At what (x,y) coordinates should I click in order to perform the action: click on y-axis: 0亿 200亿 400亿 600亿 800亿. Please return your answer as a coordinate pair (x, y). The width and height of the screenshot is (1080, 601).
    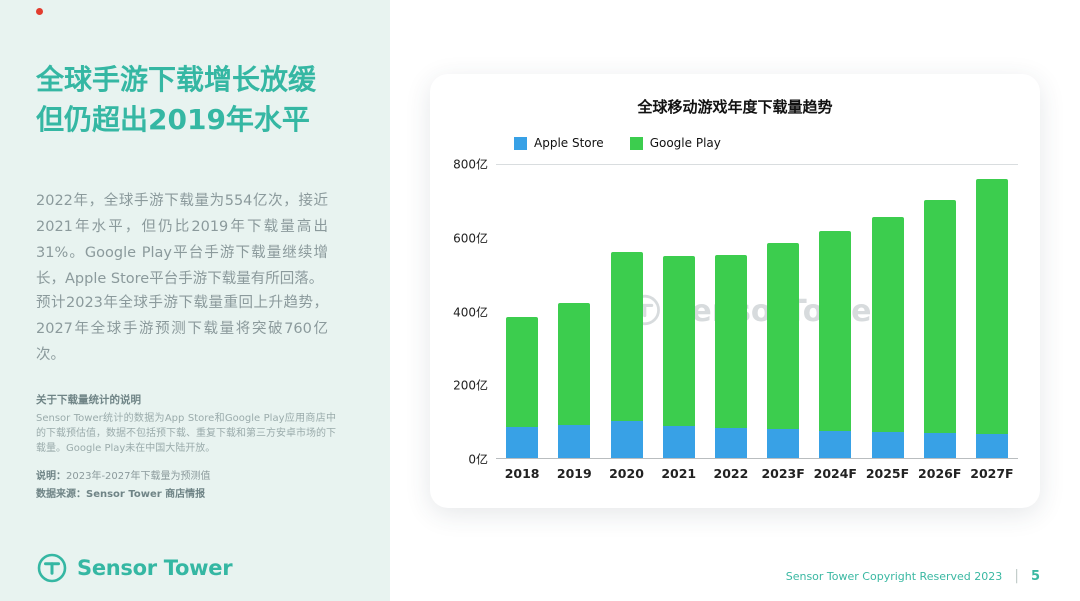
    Looking at the image, I should click on (472, 312).